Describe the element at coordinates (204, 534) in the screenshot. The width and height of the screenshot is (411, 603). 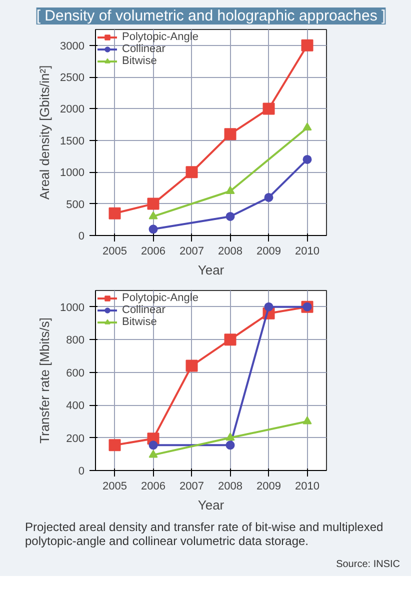
I see `text: Projected areal density and transfer rate of bit-wise and multiplexed polytopic-angle and collinear volumetric data storage.` at that location.